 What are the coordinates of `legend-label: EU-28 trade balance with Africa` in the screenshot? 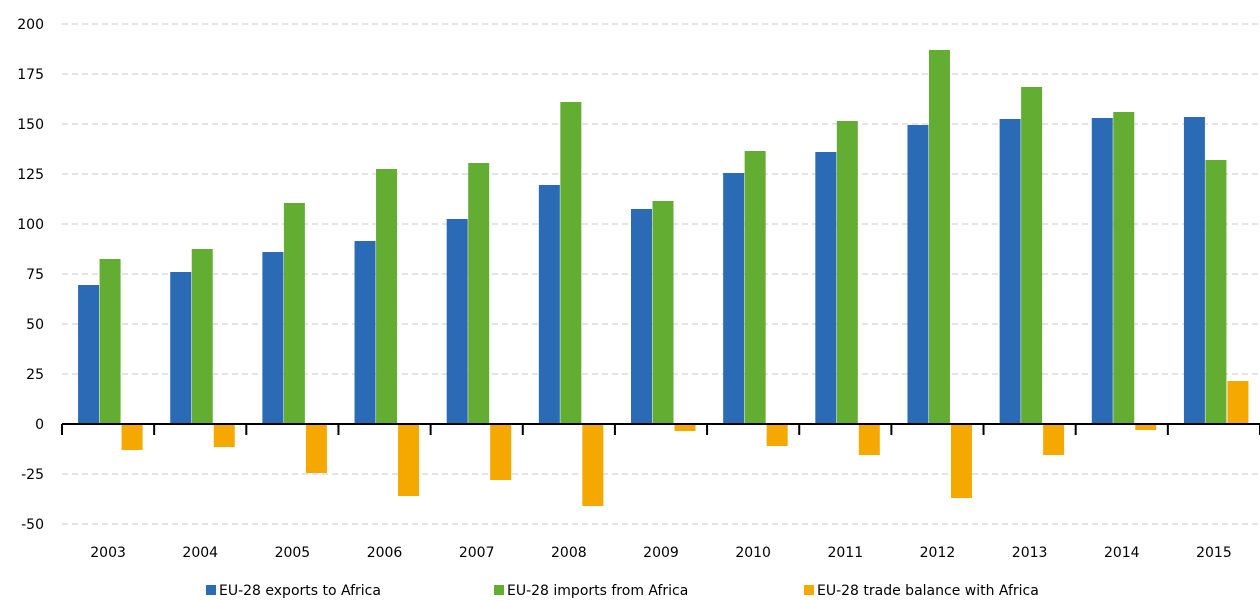 It's located at (928, 591).